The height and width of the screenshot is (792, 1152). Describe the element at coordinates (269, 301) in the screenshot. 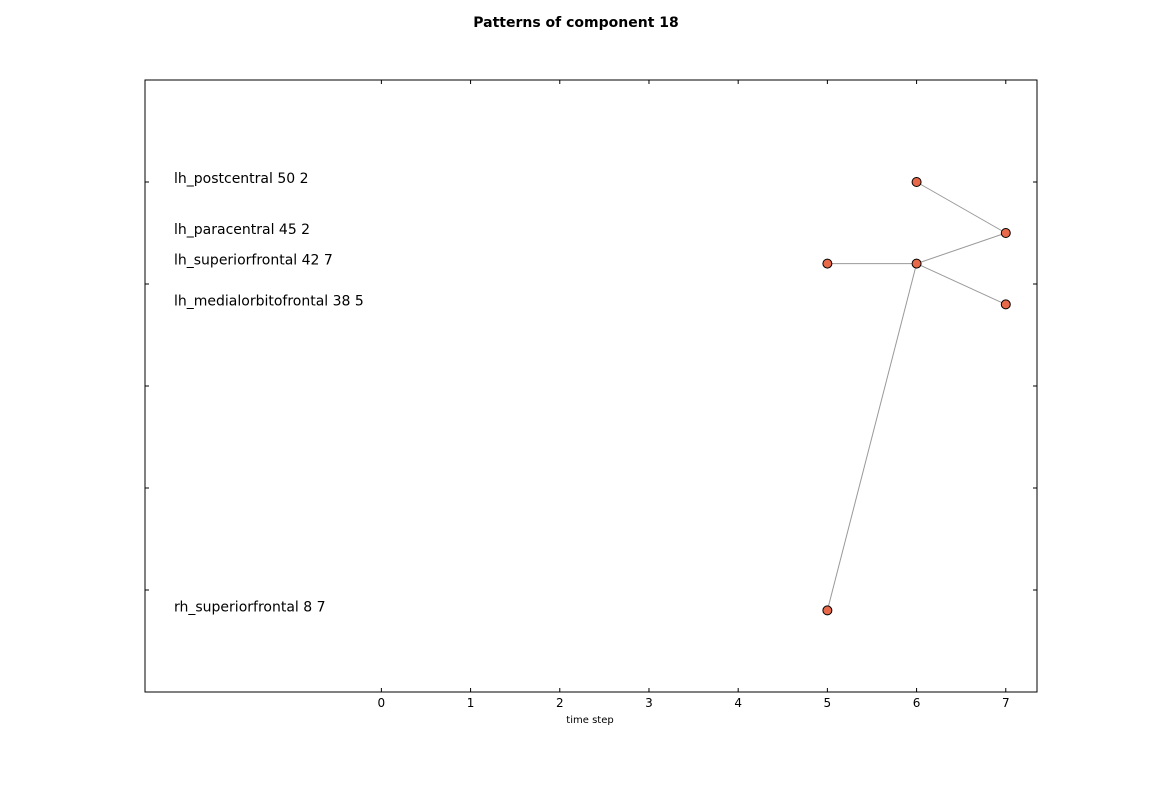

I see `row-label: lh_medialorbitofrontal 38 5` at that location.